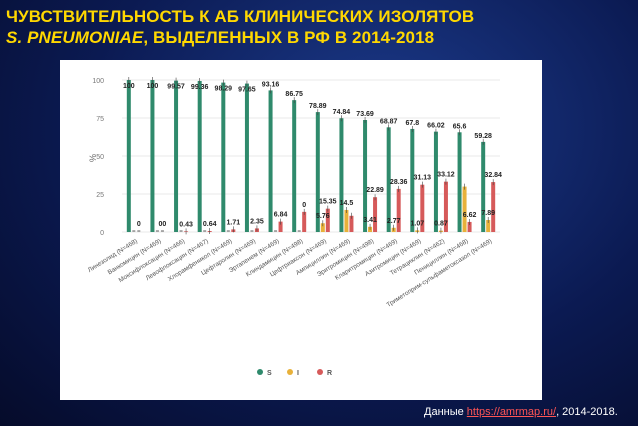 The image size is (638, 426). What do you see at coordinates (102, 233) in the screenshot?
I see `y-tick-label: 0` at bounding box center [102, 233].